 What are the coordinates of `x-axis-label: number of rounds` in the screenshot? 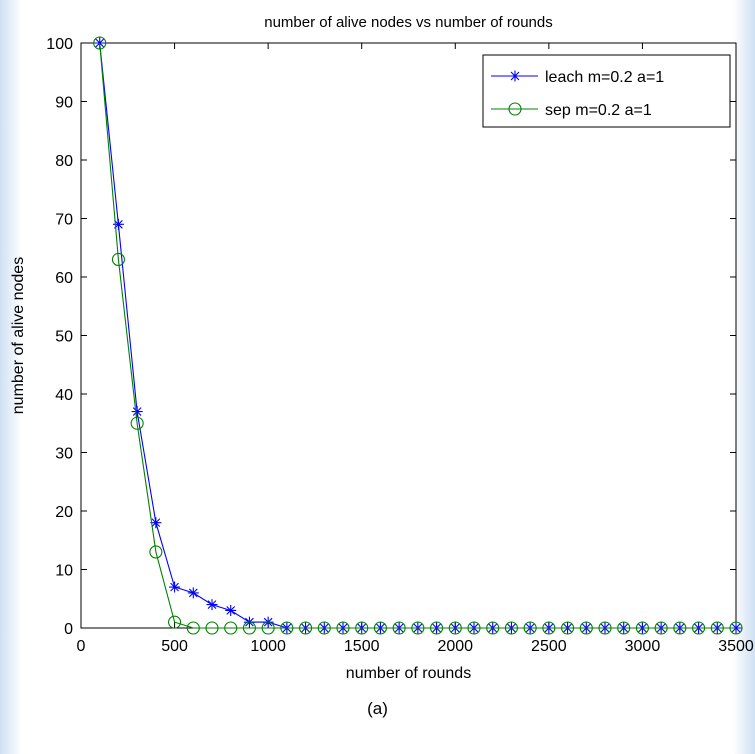 It's located at (408, 673).